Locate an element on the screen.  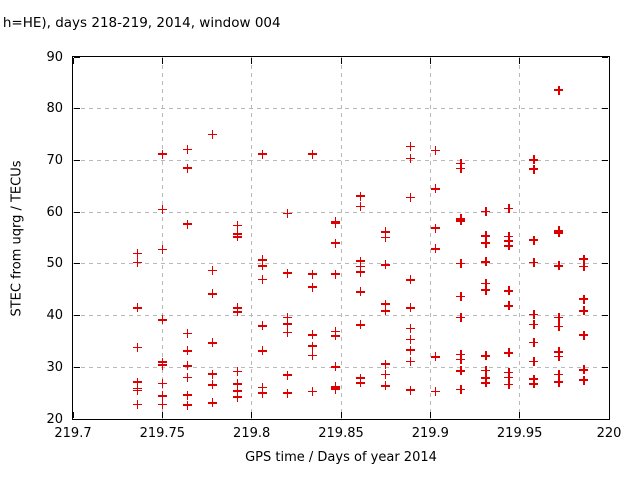
y-tick-label: 20 is located at coordinates (54, 419).